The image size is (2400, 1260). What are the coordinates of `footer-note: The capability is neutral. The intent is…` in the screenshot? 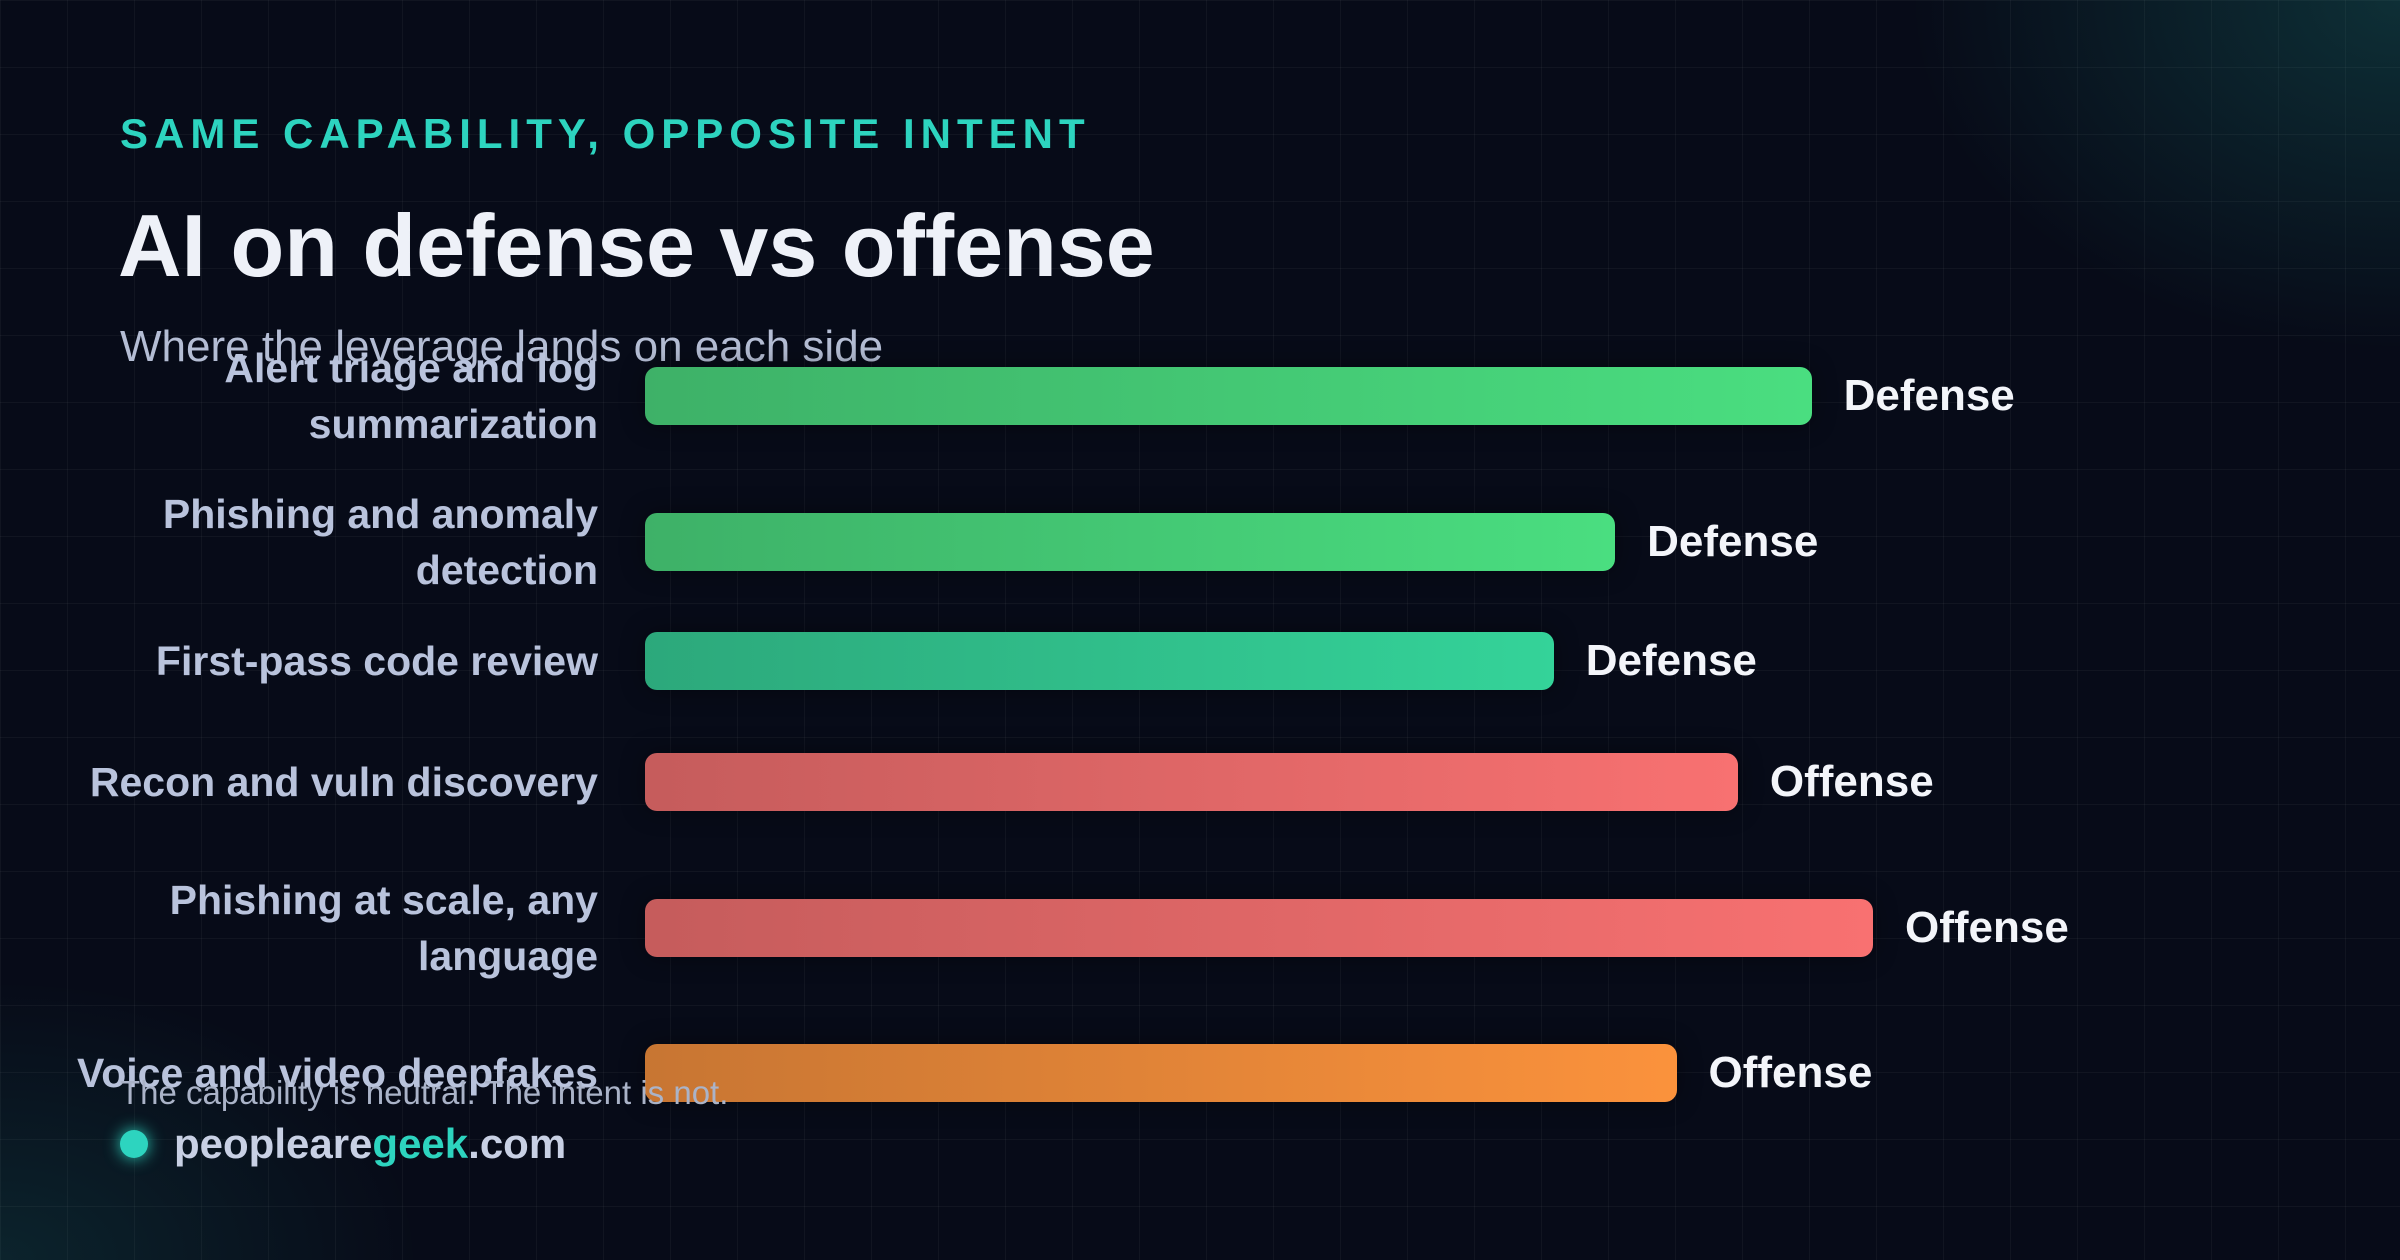 It's located at (424, 1092).